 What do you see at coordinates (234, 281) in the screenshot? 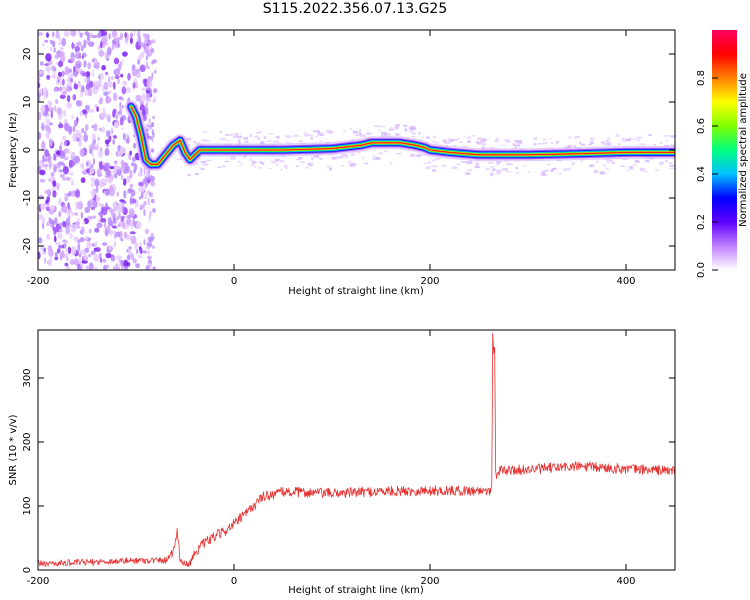
I see `spectrogram-x-tick-label: 0` at bounding box center [234, 281].